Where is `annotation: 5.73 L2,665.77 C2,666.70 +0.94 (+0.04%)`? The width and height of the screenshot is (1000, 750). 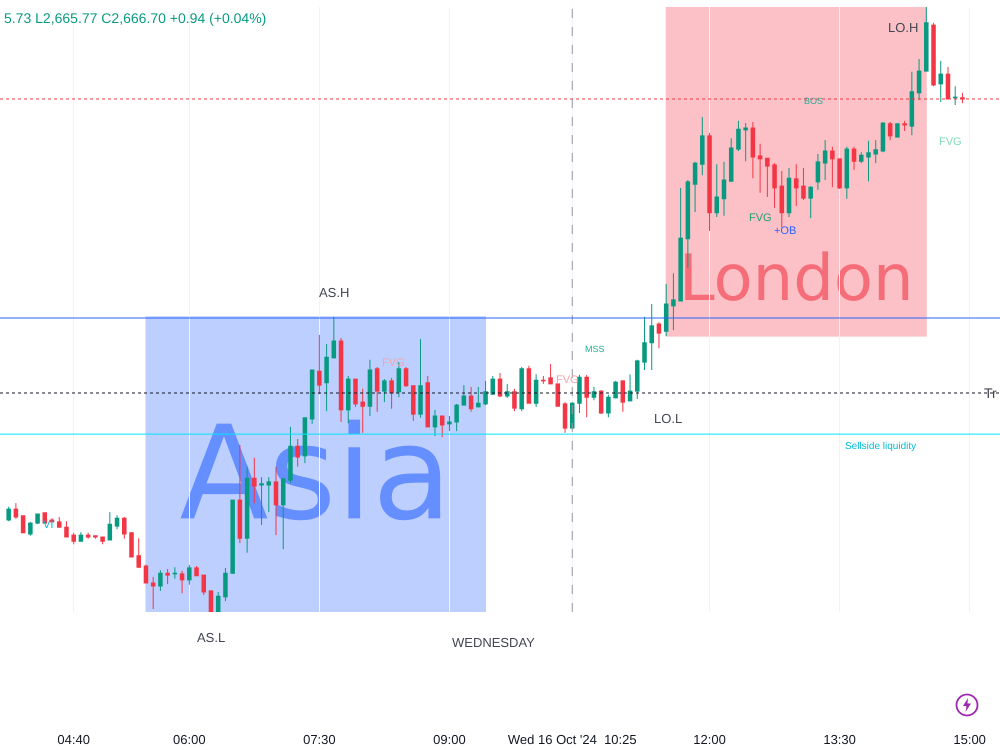
annotation: 5.73 L2,665.77 C2,666.70 +0.94 (+0.04%) is located at coordinates (135, 18).